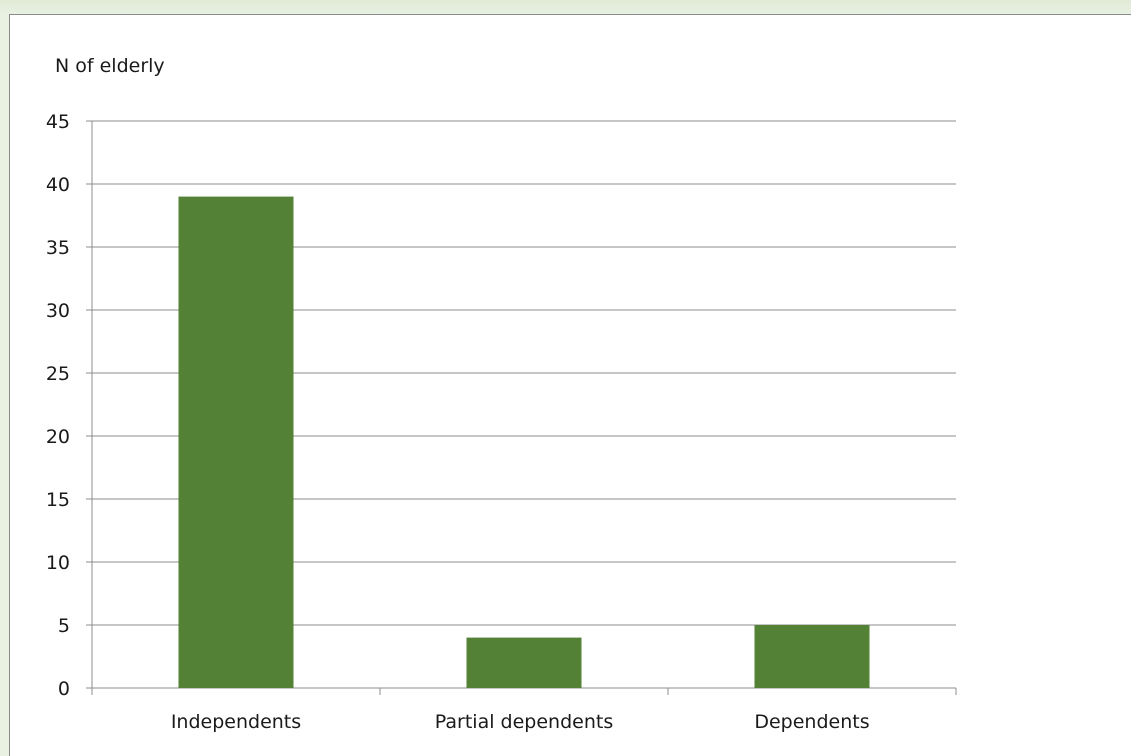  Describe the element at coordinates (58, 500) in the screenshot. I see `y-tick-label-15: 15` at that location.